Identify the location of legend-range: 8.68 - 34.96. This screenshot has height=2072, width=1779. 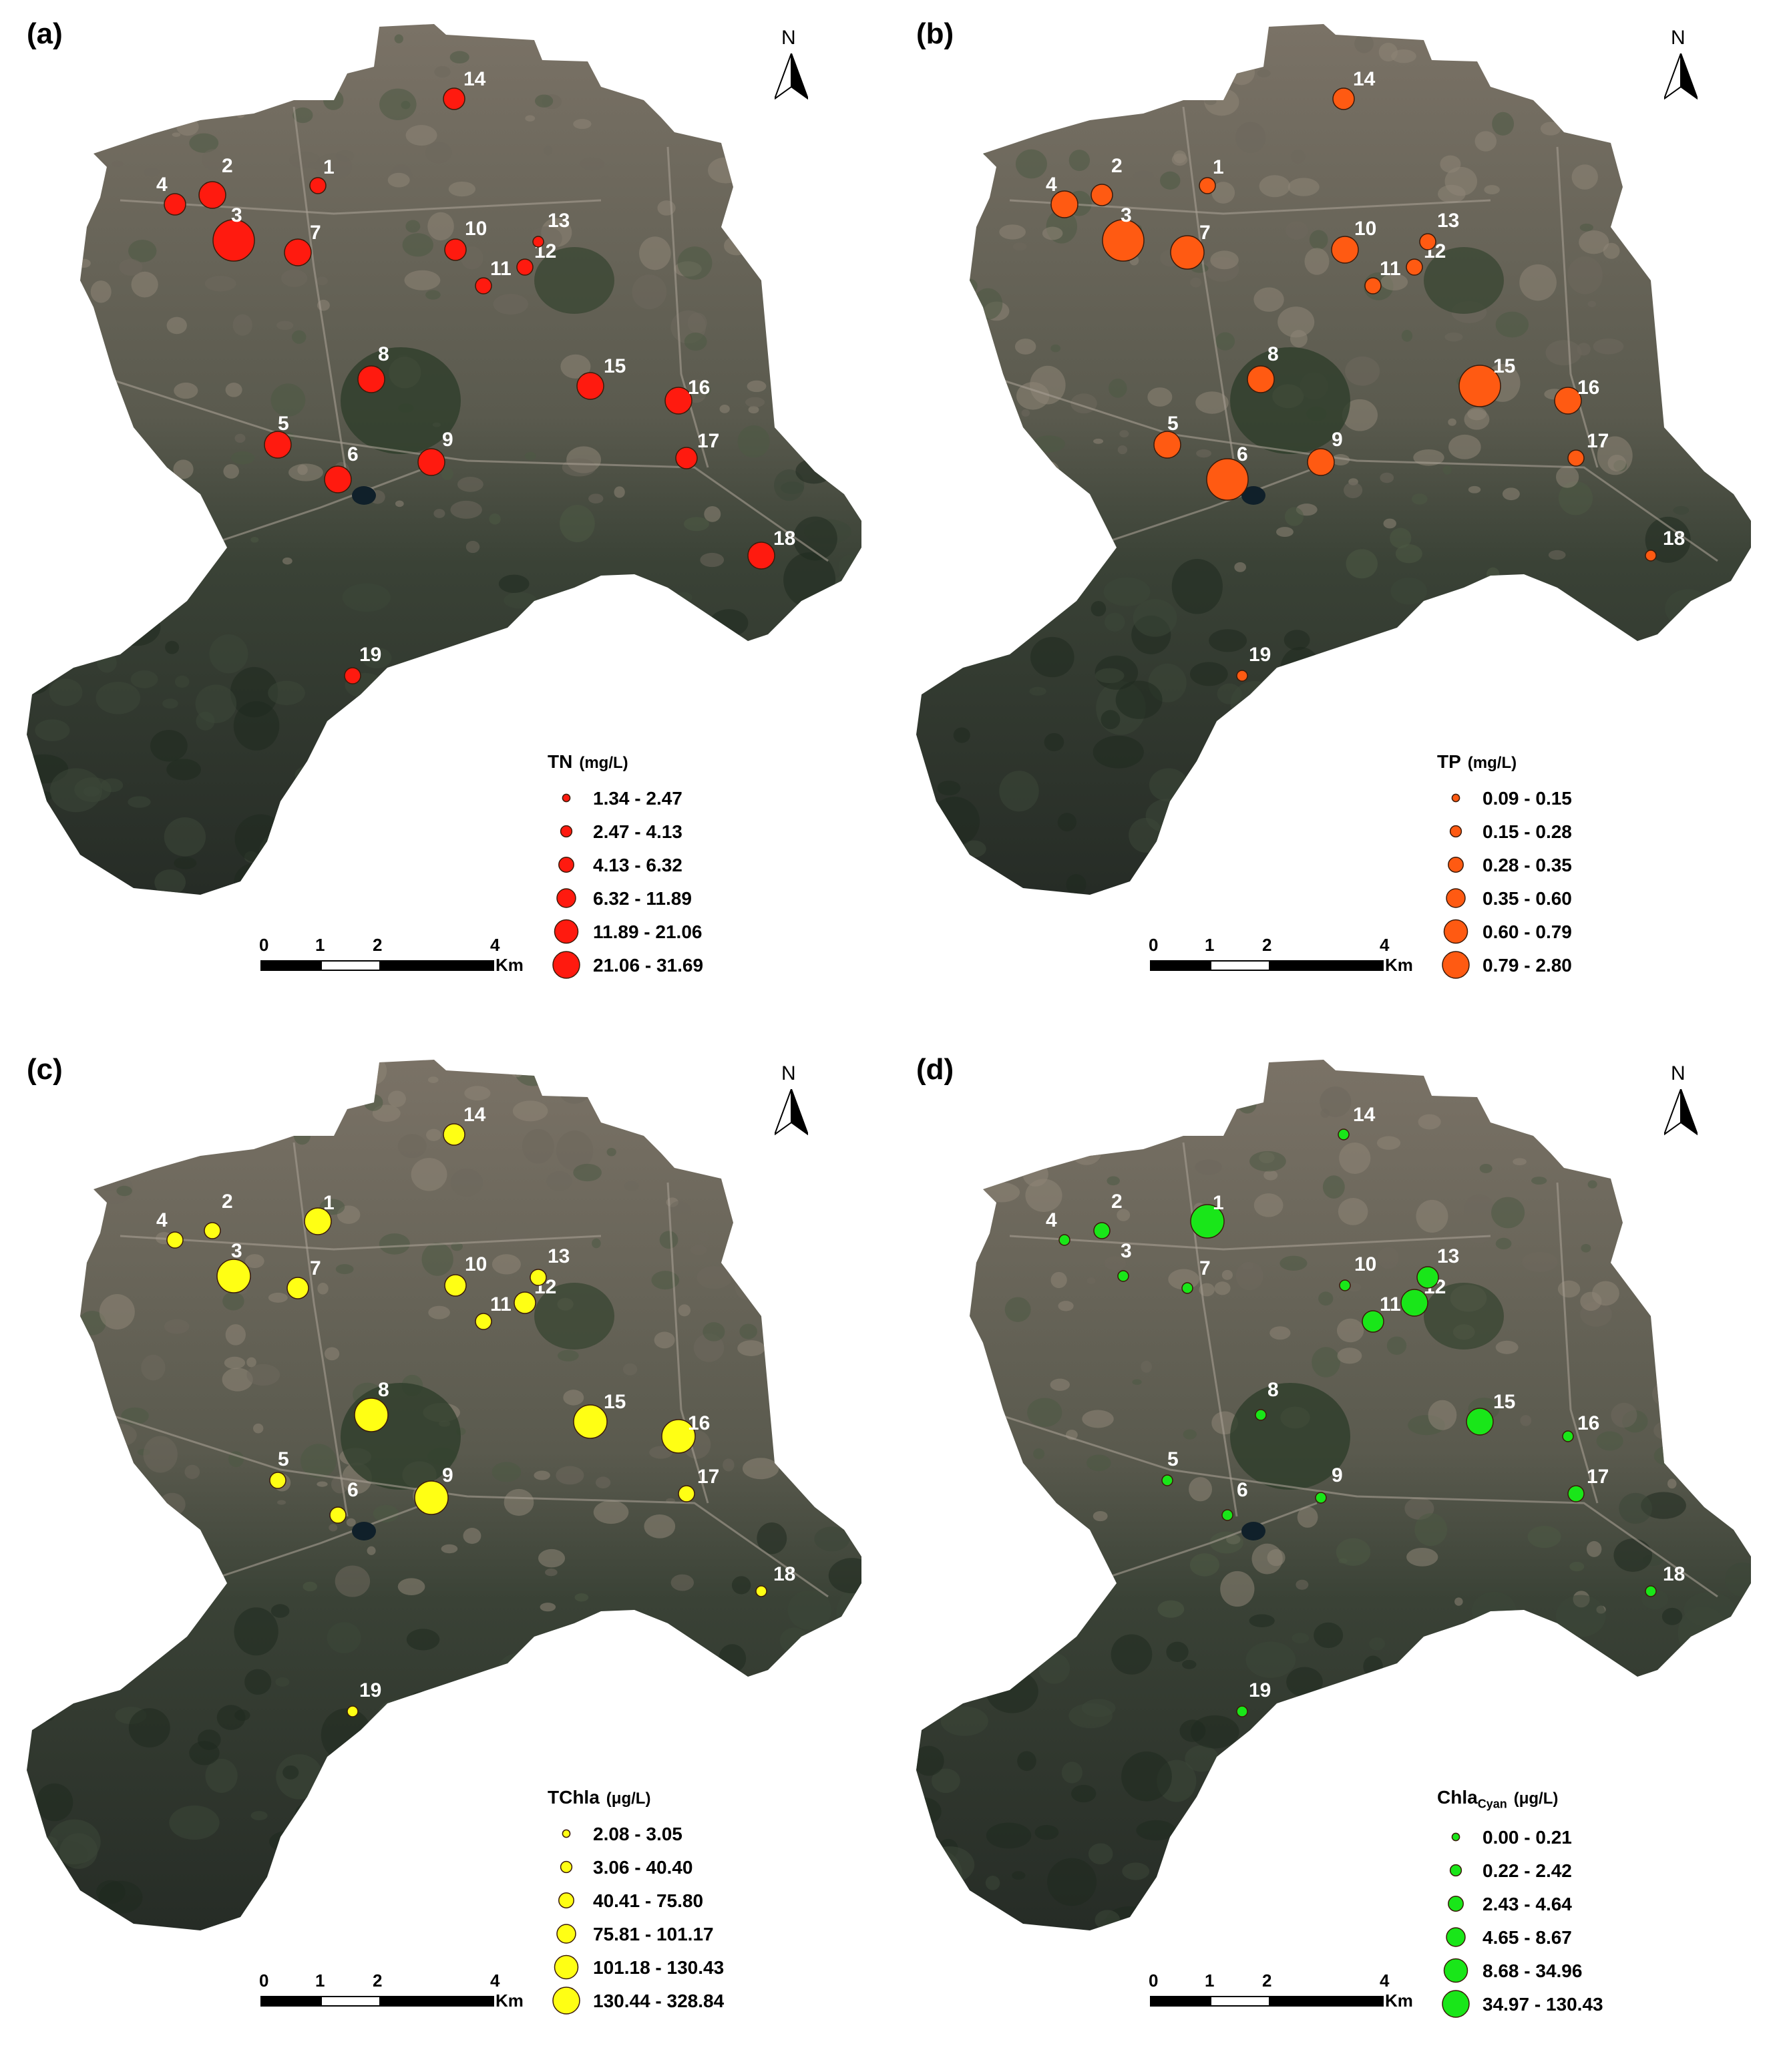
(1532, 1970).